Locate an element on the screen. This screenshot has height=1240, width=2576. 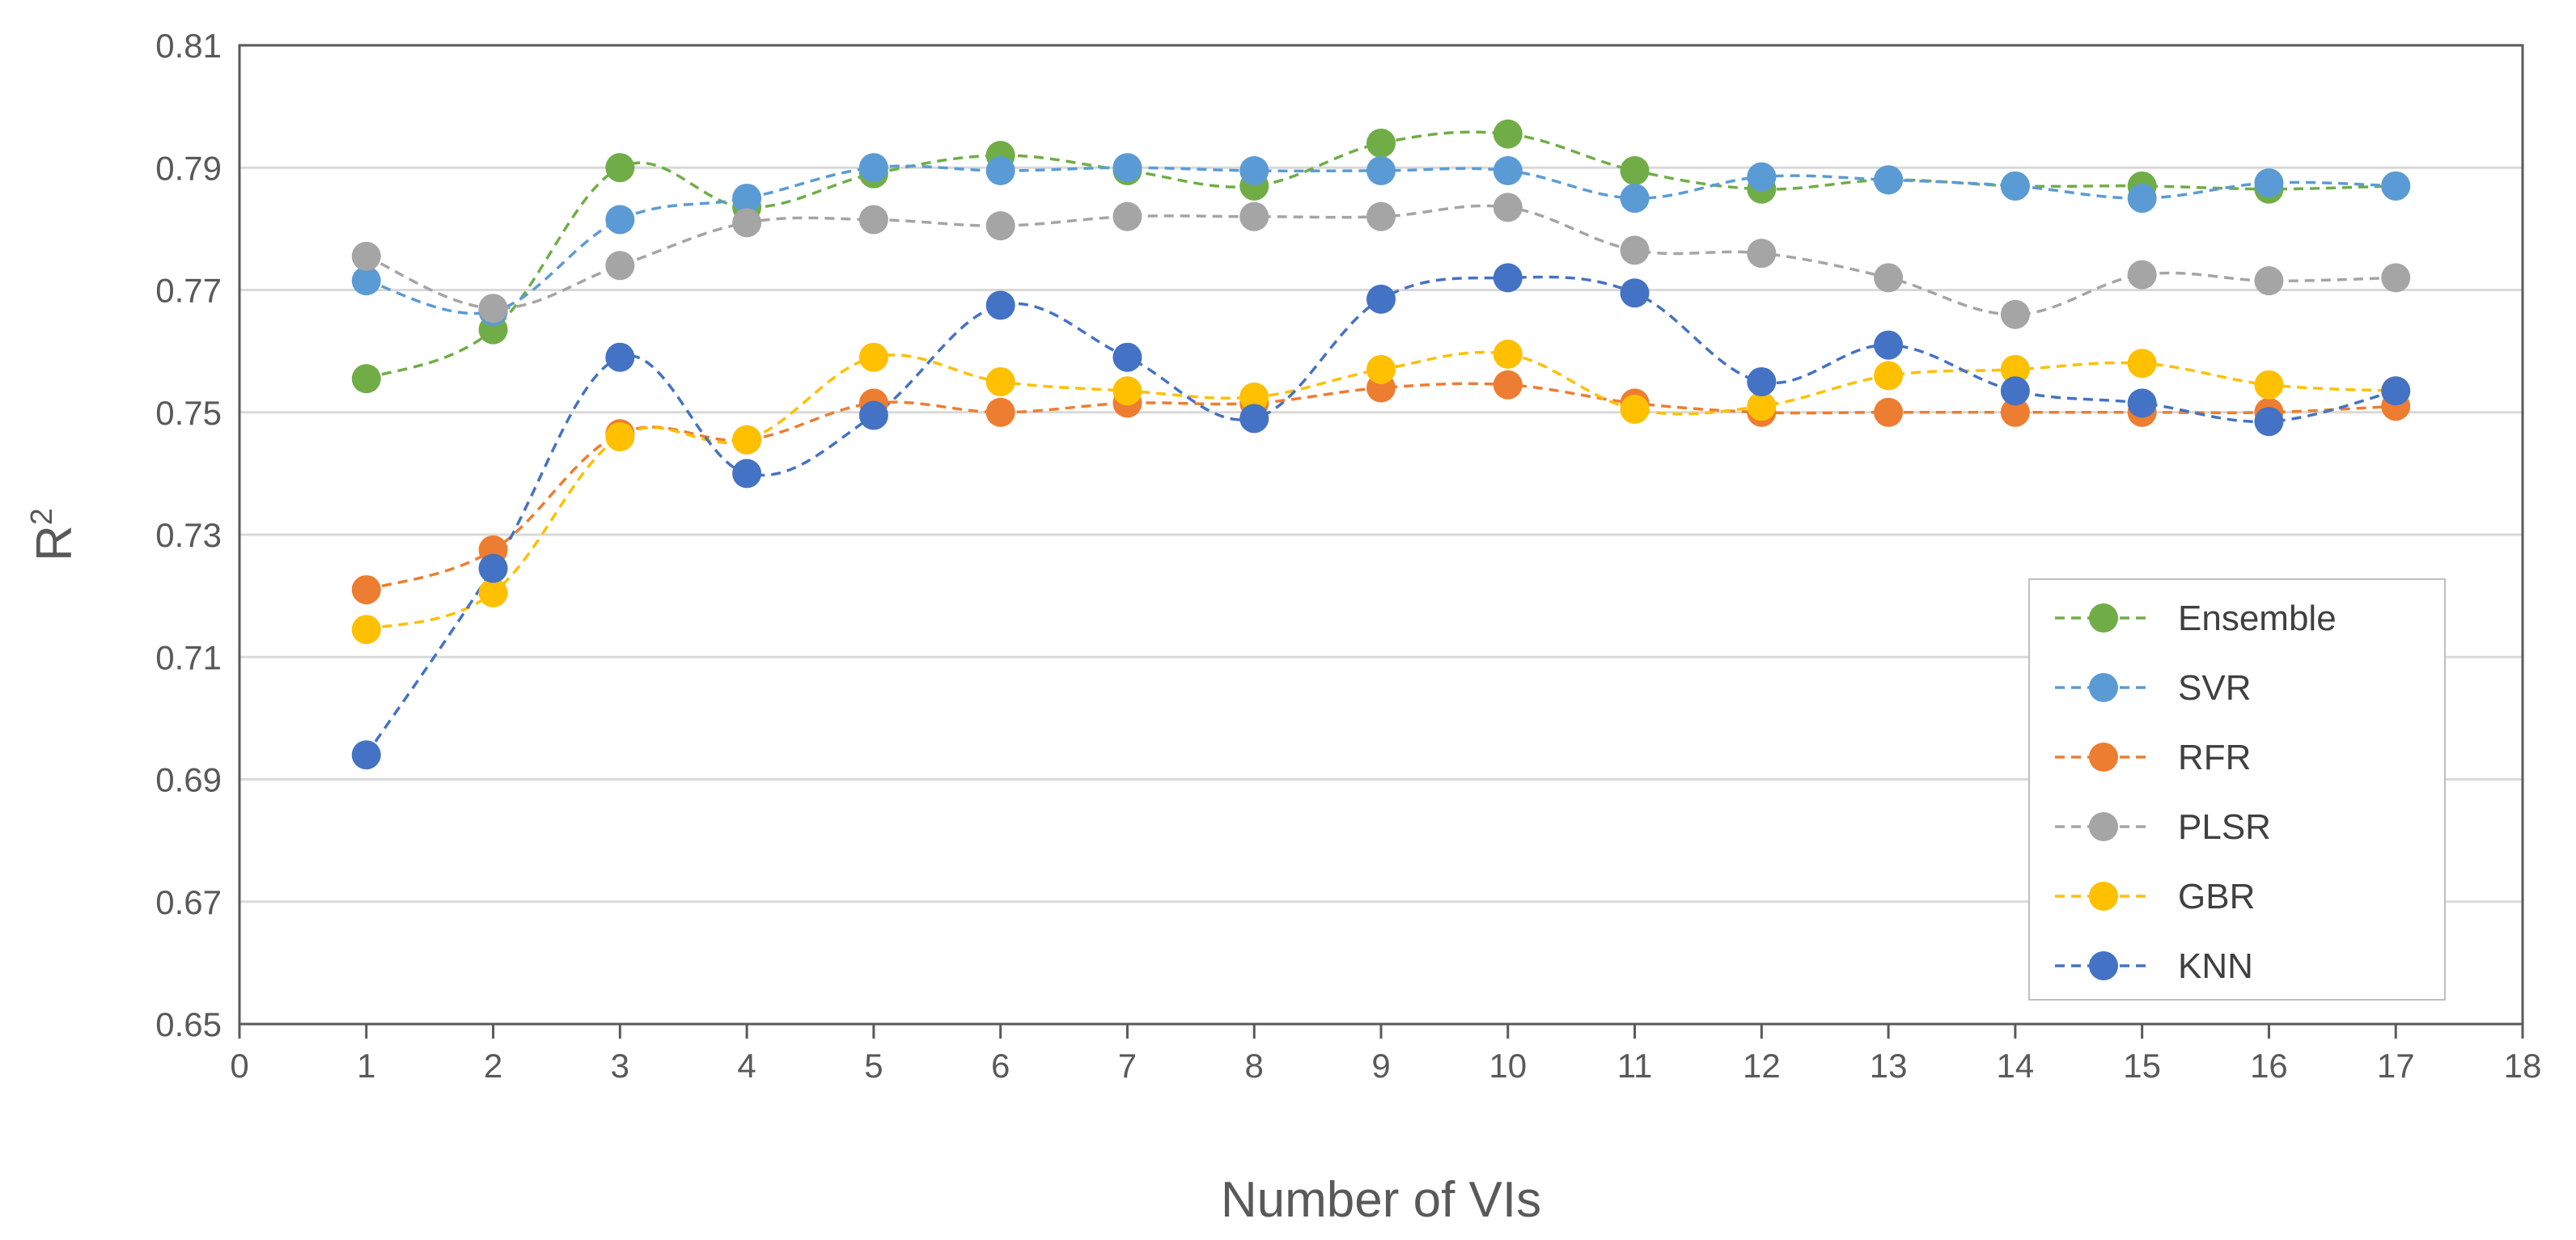
legend-item-ensemble: Ensemble is located at coordinates (2196, 618).